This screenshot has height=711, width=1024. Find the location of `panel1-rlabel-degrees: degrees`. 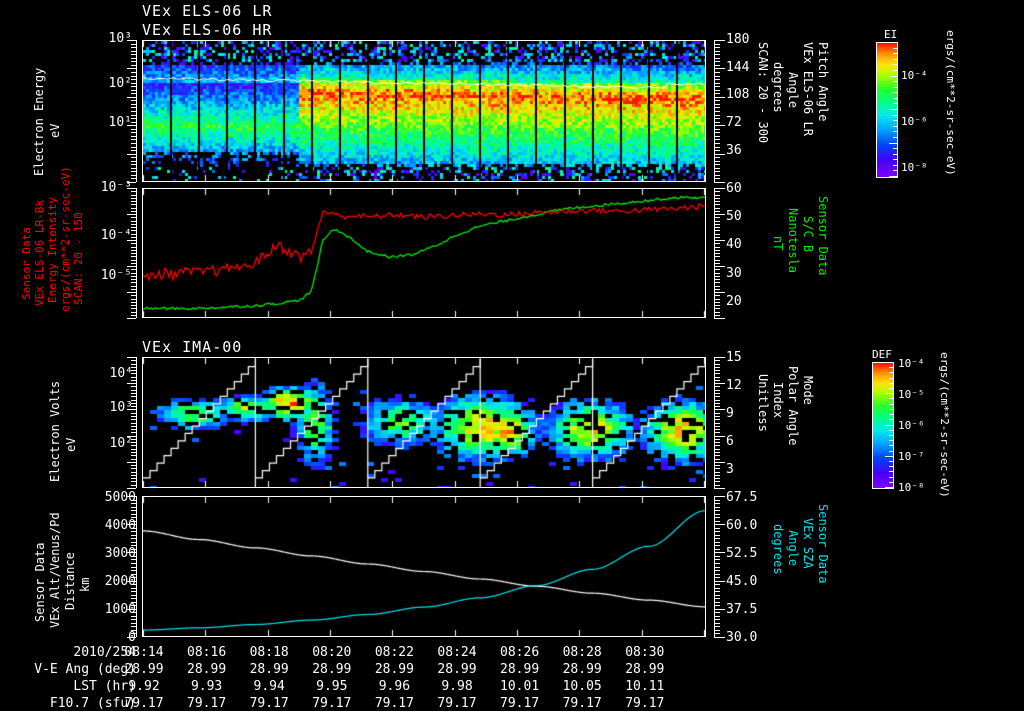

panel1-rlabel-degrees: degrees is located at coordinates (778, 87).